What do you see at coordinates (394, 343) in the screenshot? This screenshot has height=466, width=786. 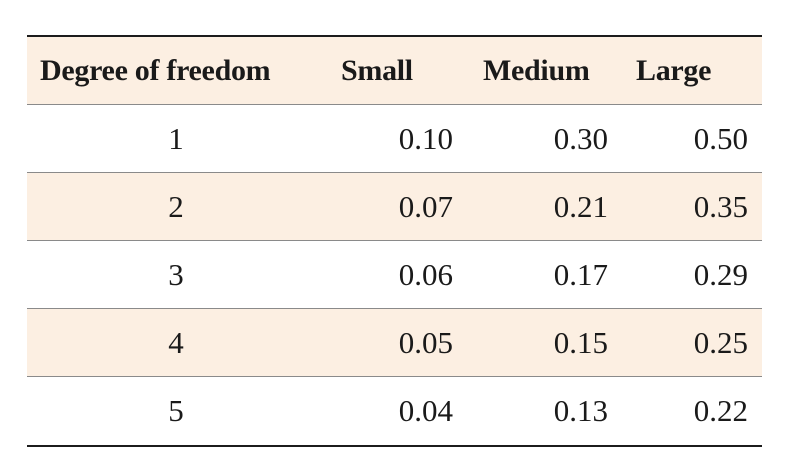 I see `table-row: 4 0.05 0.15 0.25` at bounding box center [394, 343].